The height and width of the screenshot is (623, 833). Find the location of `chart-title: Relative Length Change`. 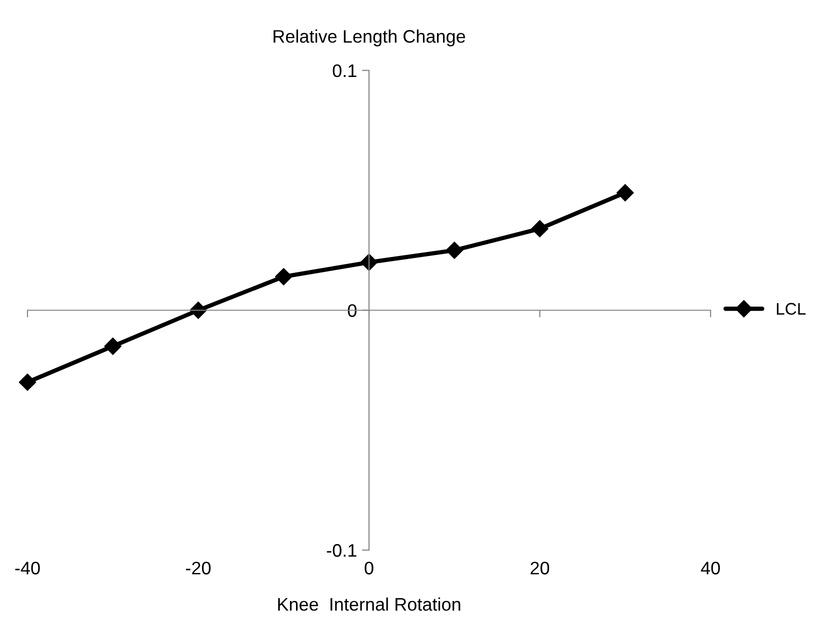

chart-title: Relative Length Change is located at coordinates (370, 38).